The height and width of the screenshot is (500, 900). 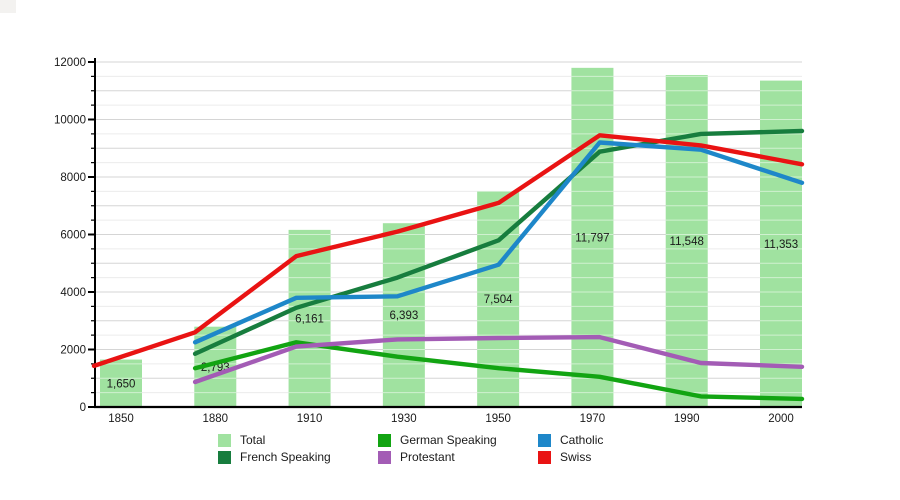 What do you see at coordinates (384, 457) in the screenshot?
I see `legend-swatch-protestant` at bounding box center [384, 457].